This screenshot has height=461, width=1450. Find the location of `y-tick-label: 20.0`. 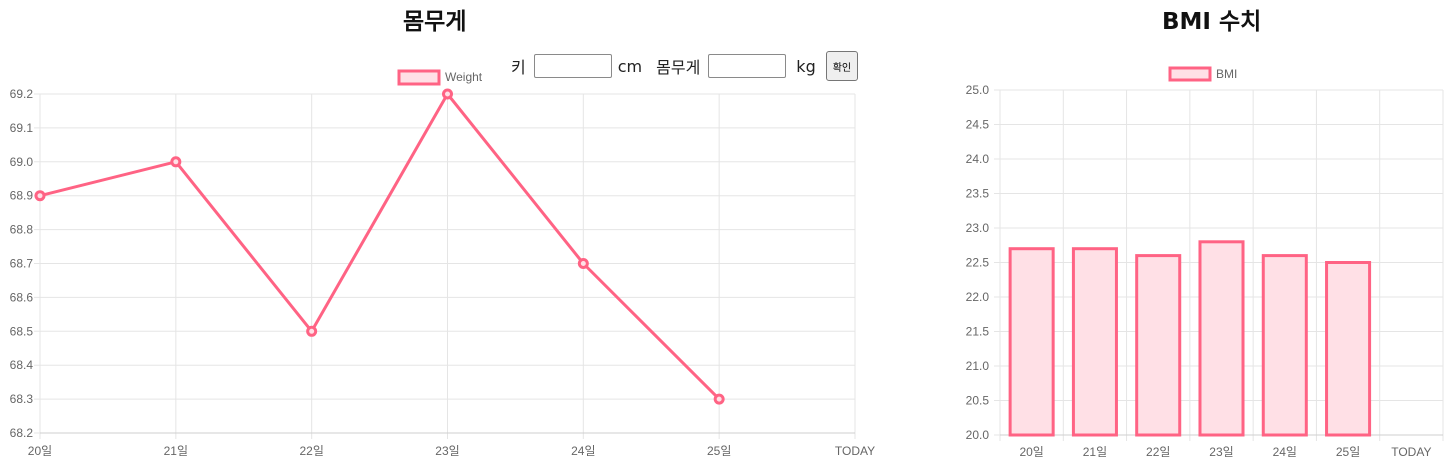

y-tick-label: 20.0 is located at coordinates (978, 435).